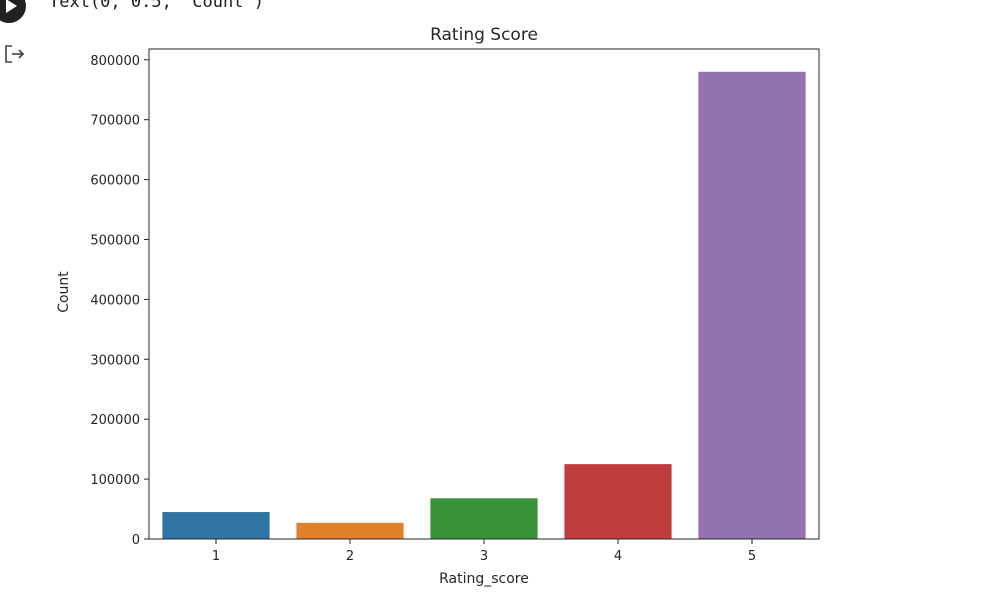 This screenshot has width=996, height=609. I want to click on y-tick-label: 500000, so click(115, 240).